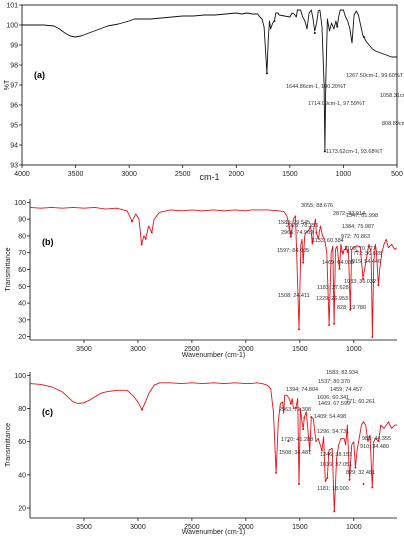  I want to click on peak-label: 2872; 82.014, so click(349, 214).